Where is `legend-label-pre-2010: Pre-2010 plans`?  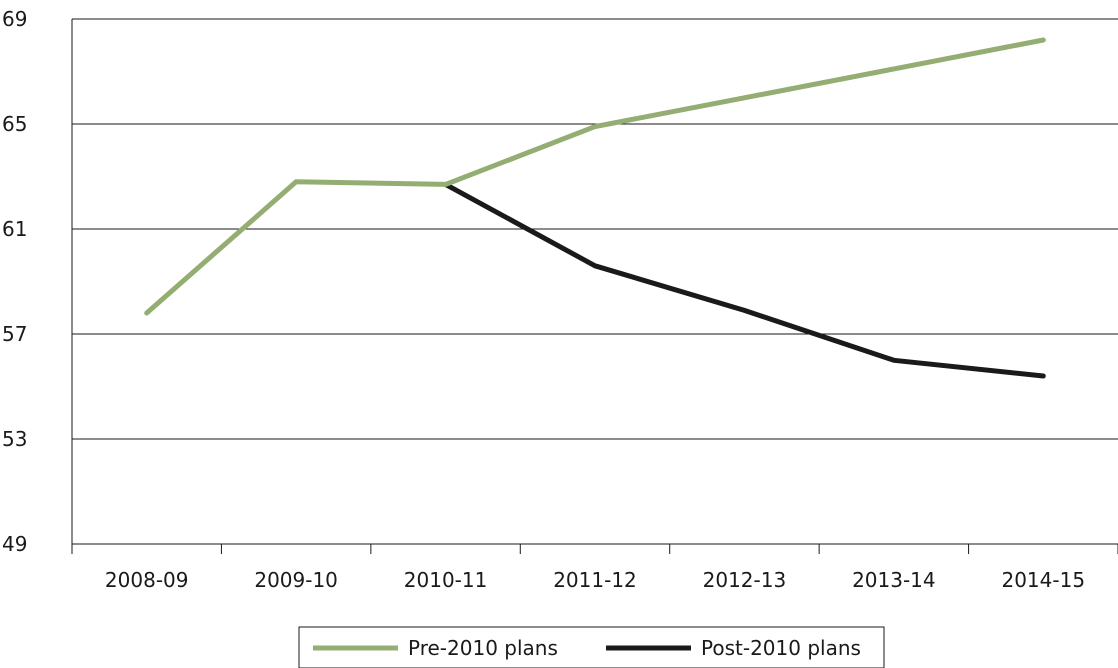
legend-label-pre-2010: Pre-2010 plans is located at coordinates (483, 648).